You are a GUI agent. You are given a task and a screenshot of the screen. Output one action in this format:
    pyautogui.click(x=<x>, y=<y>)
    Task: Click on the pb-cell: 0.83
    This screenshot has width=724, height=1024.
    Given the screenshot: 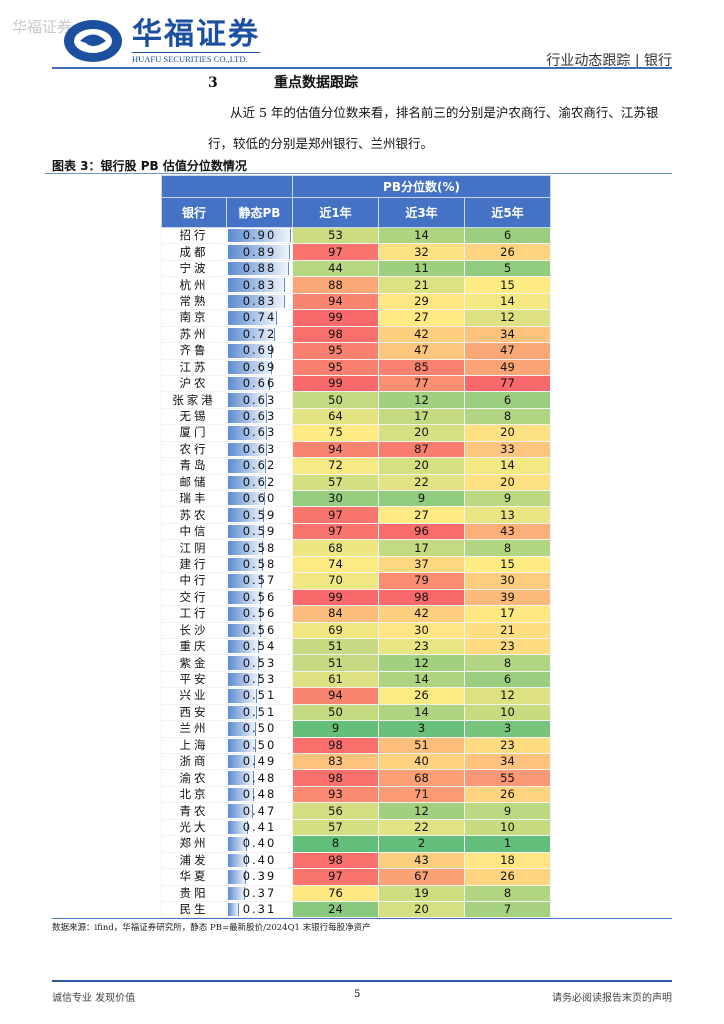 What is the action you would take?
    pyautogui.click(x=259, y=285)
    